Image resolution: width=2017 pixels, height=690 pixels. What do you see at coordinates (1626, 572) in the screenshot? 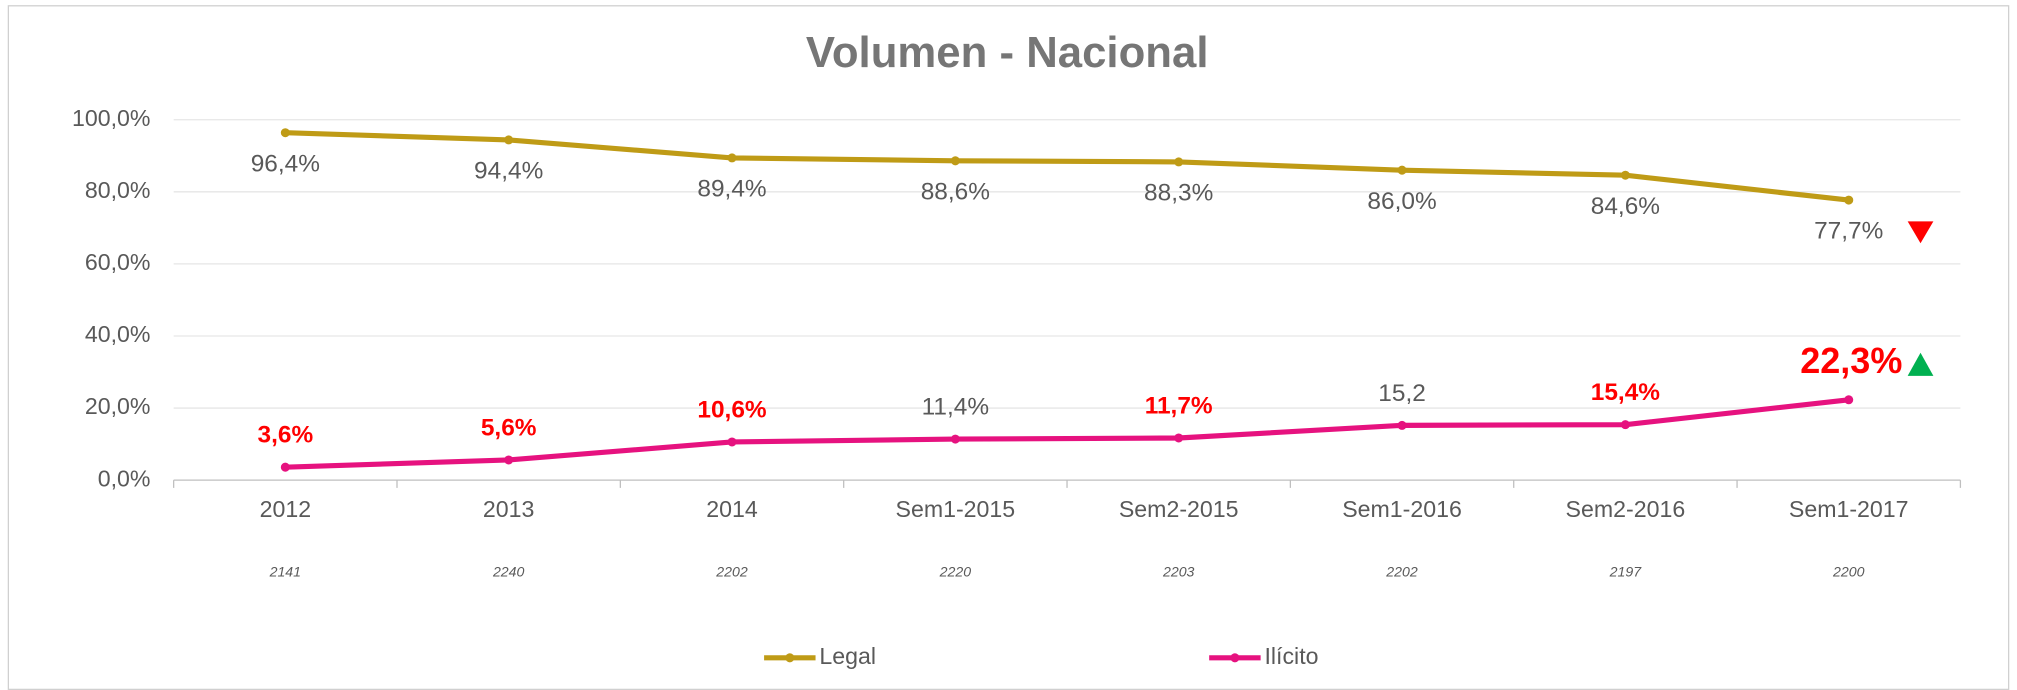
I see `sample-size: 2197` at bounding box center [1626, 572].